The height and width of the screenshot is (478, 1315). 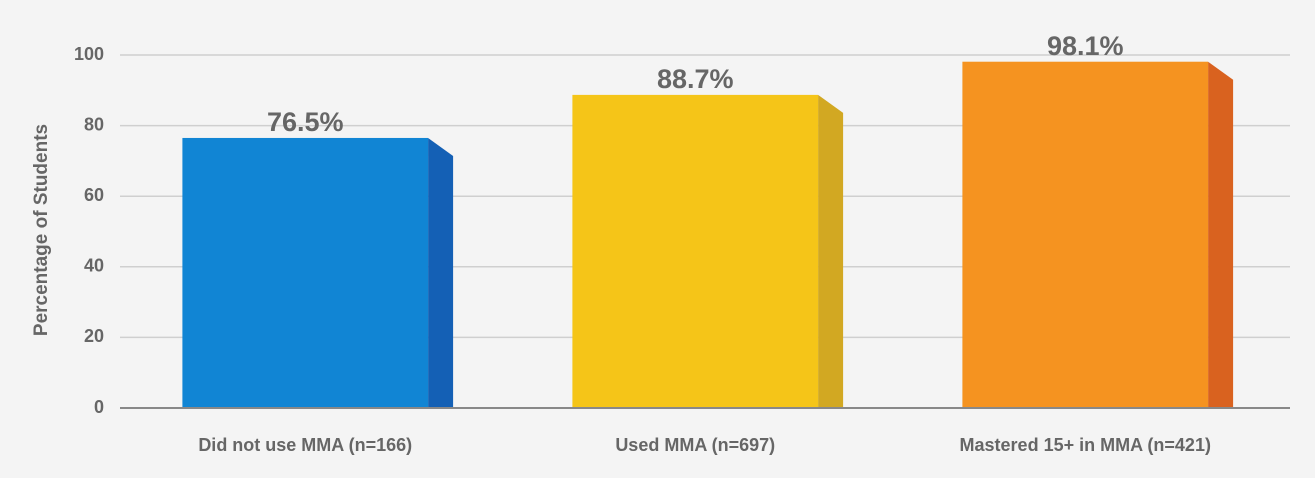 What do you see at coordinates (89, 54) in the screenshot?
I see `y-tick-label: 100` at bounding box center [89, 54].